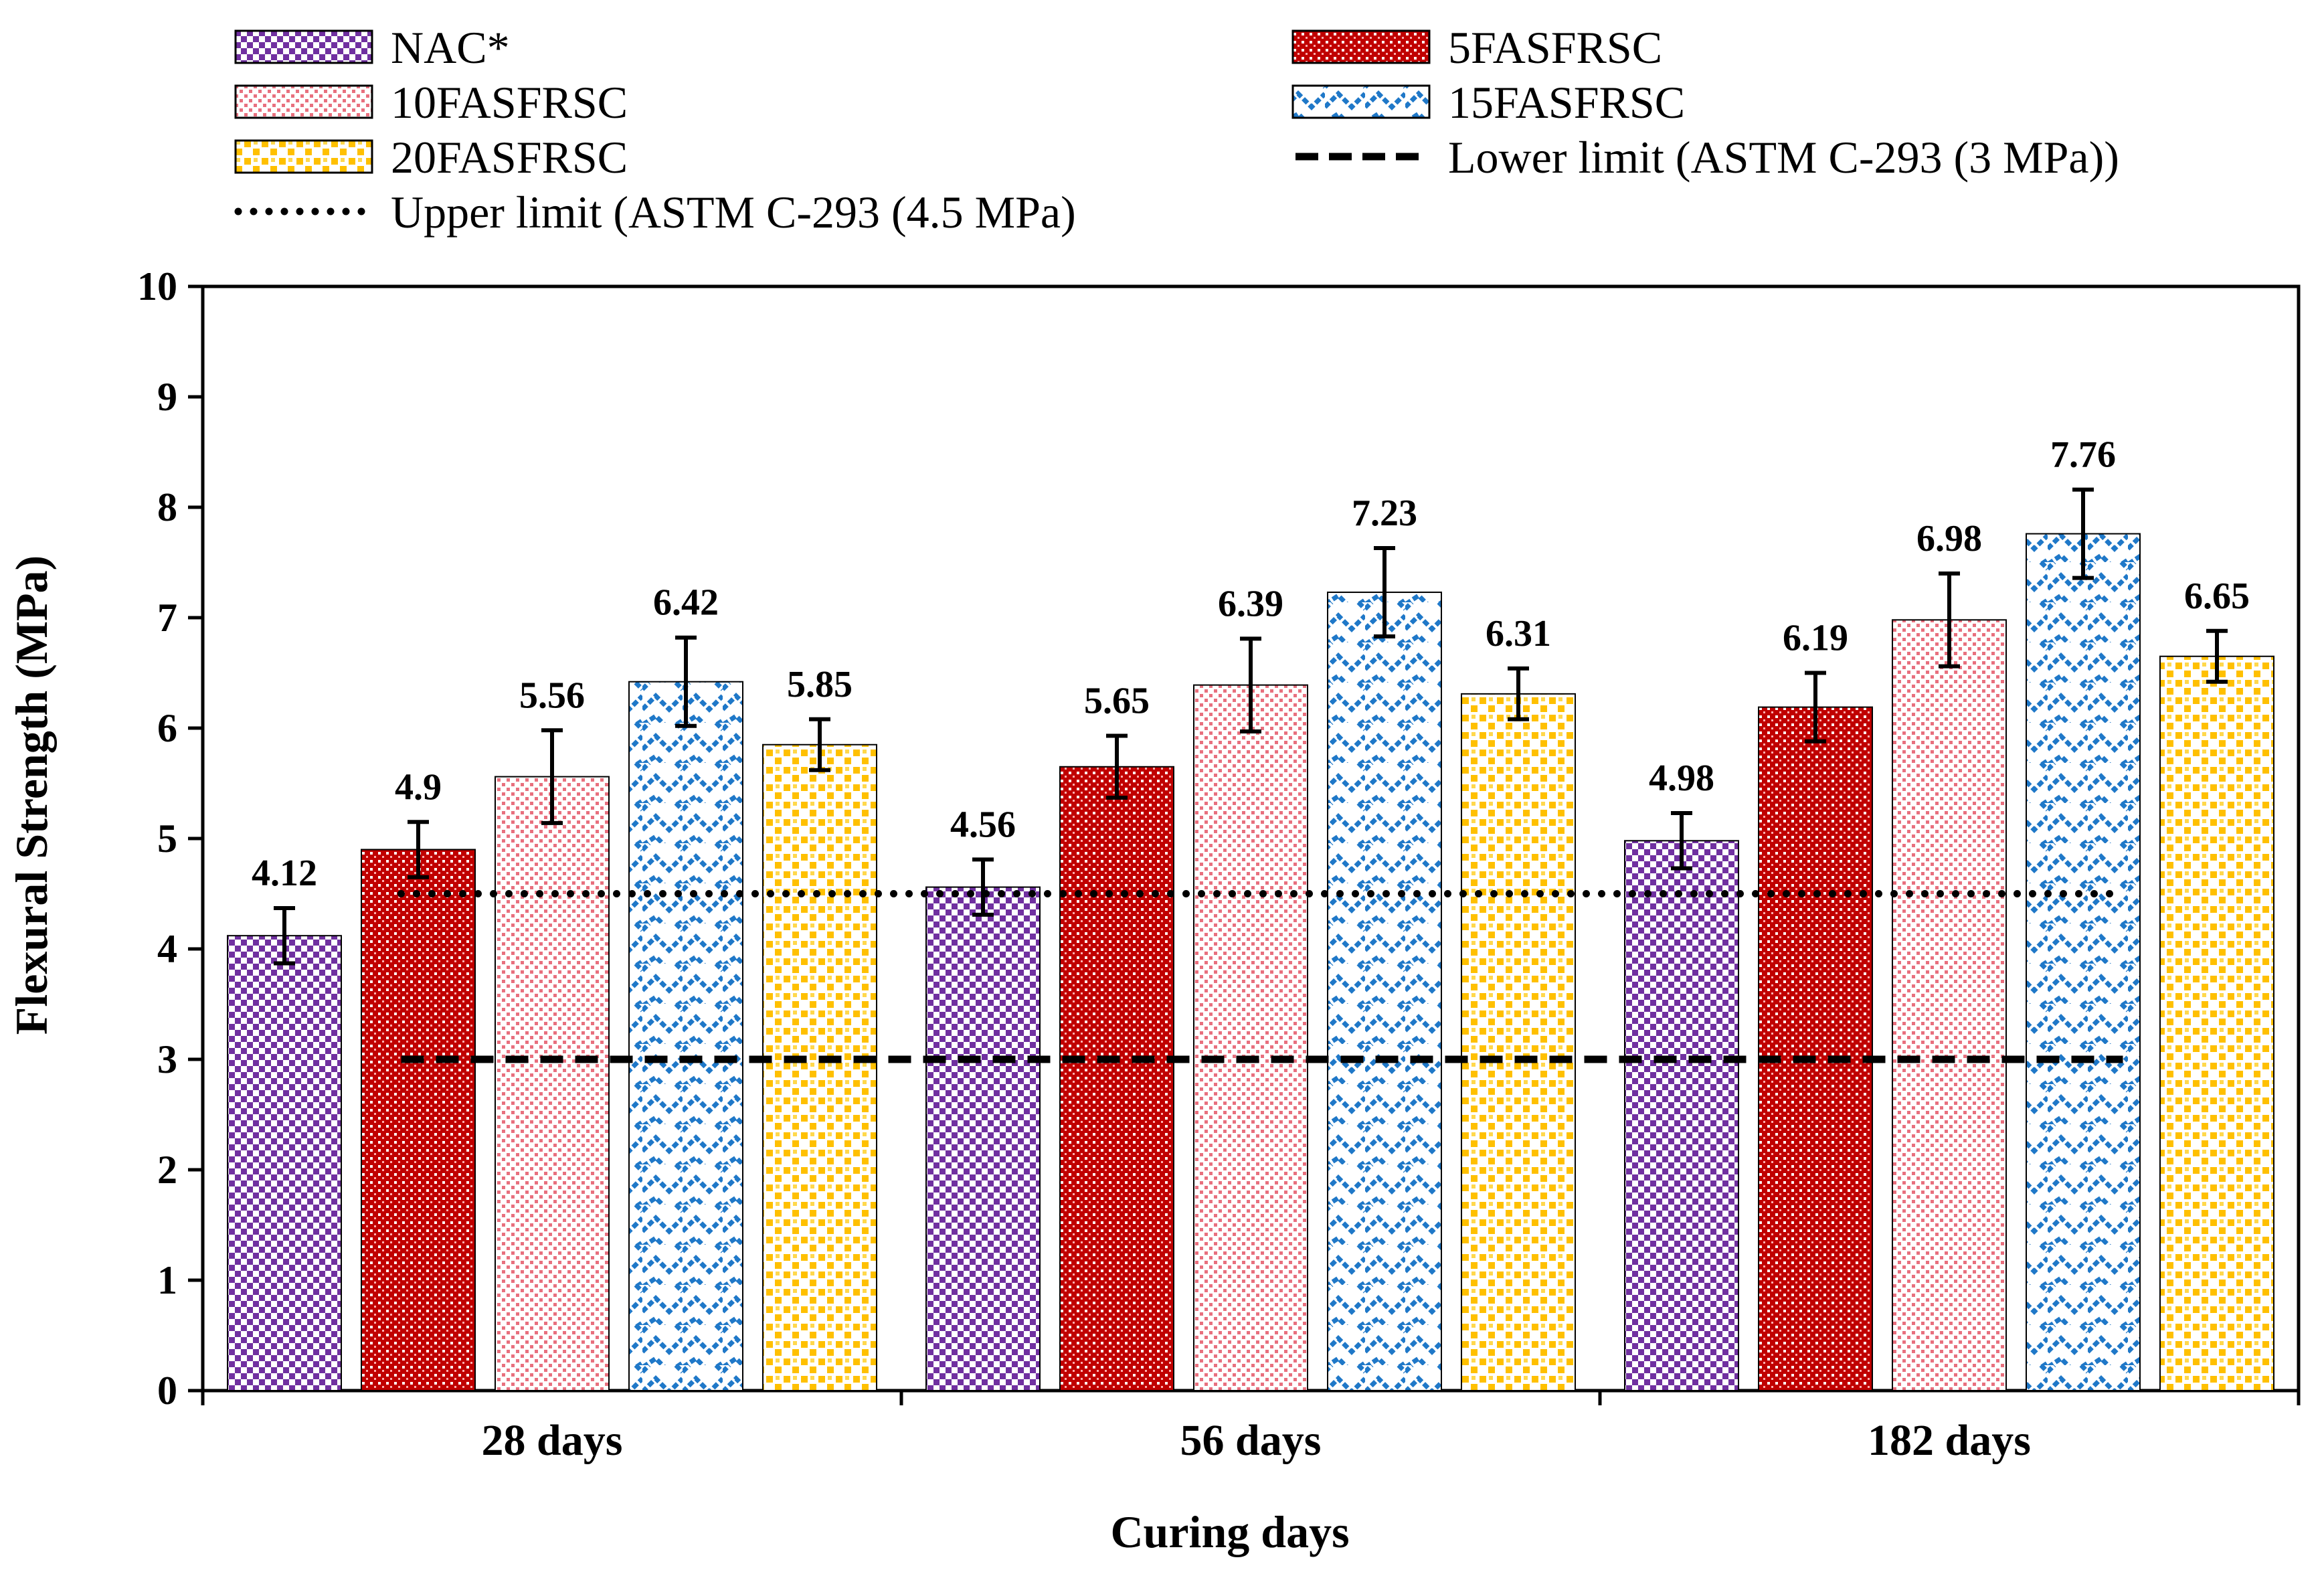 This screenshot has height=1582, width=2324. Describe the element at coordinates (733, 212) in the screenshot. I see `legend-label: Upper limit (ASTM C-293 (4.5 MPa)` at that location.